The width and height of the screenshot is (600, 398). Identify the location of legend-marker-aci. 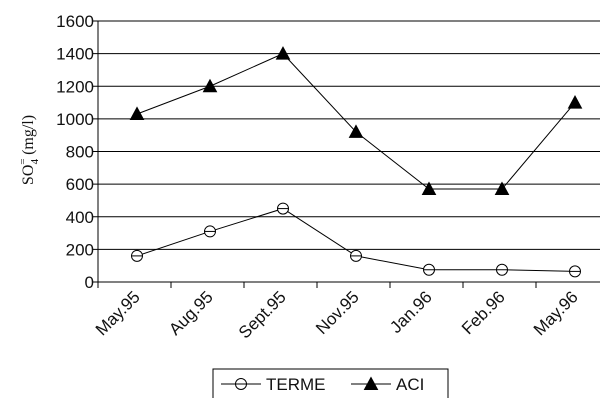
(371, 383).